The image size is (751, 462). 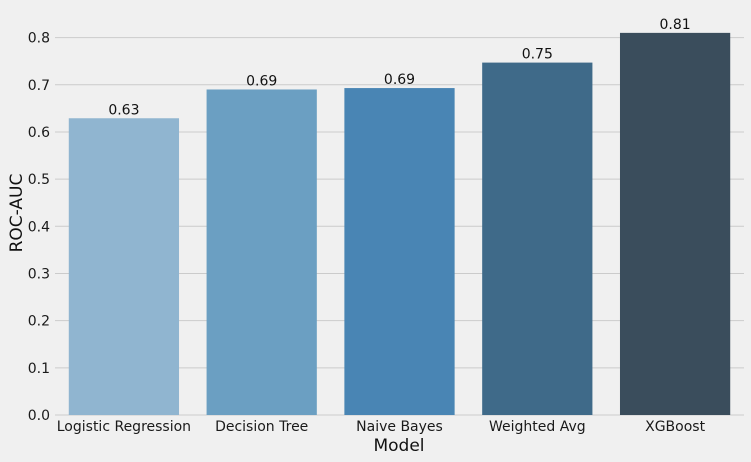 What do you see at coordinates (39, 133) in the screenshot?
I see `y-tick-label-6: 0.6` at bounding box center [39, 133].